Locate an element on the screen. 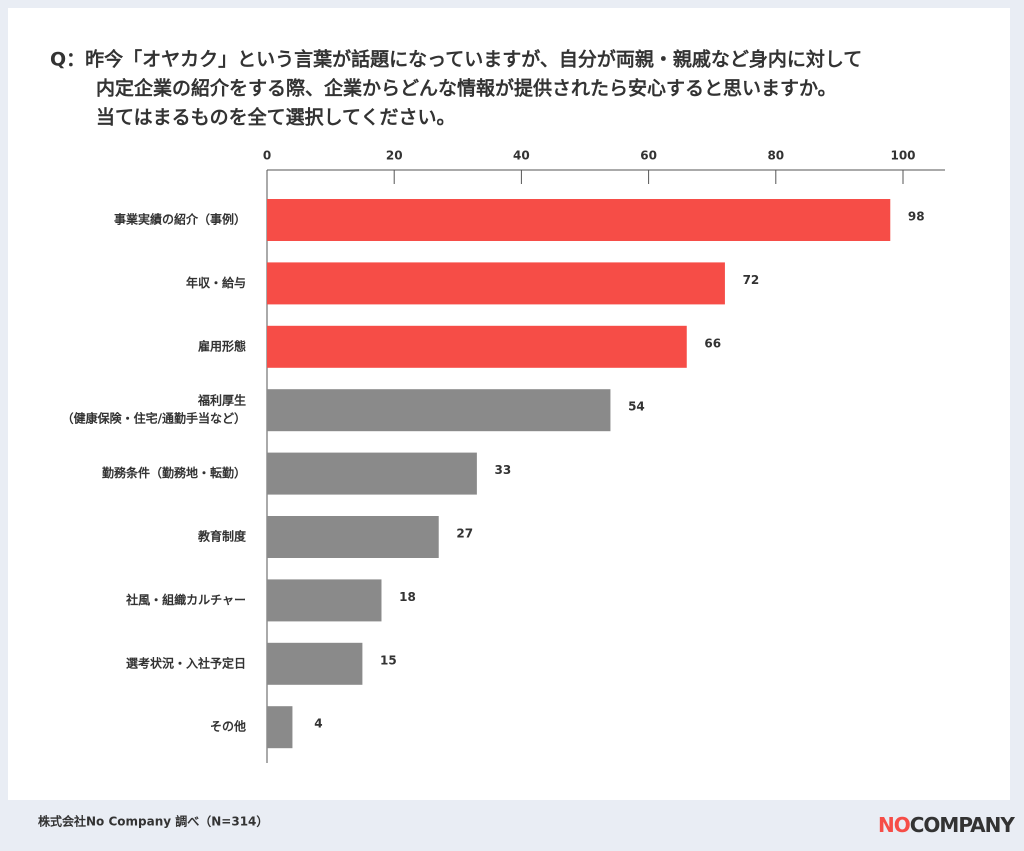 The height and width of the screenshot is (851, 1024). y-tick-label: 事業実績の紹介（事例） is located at coordinates (180, 219).